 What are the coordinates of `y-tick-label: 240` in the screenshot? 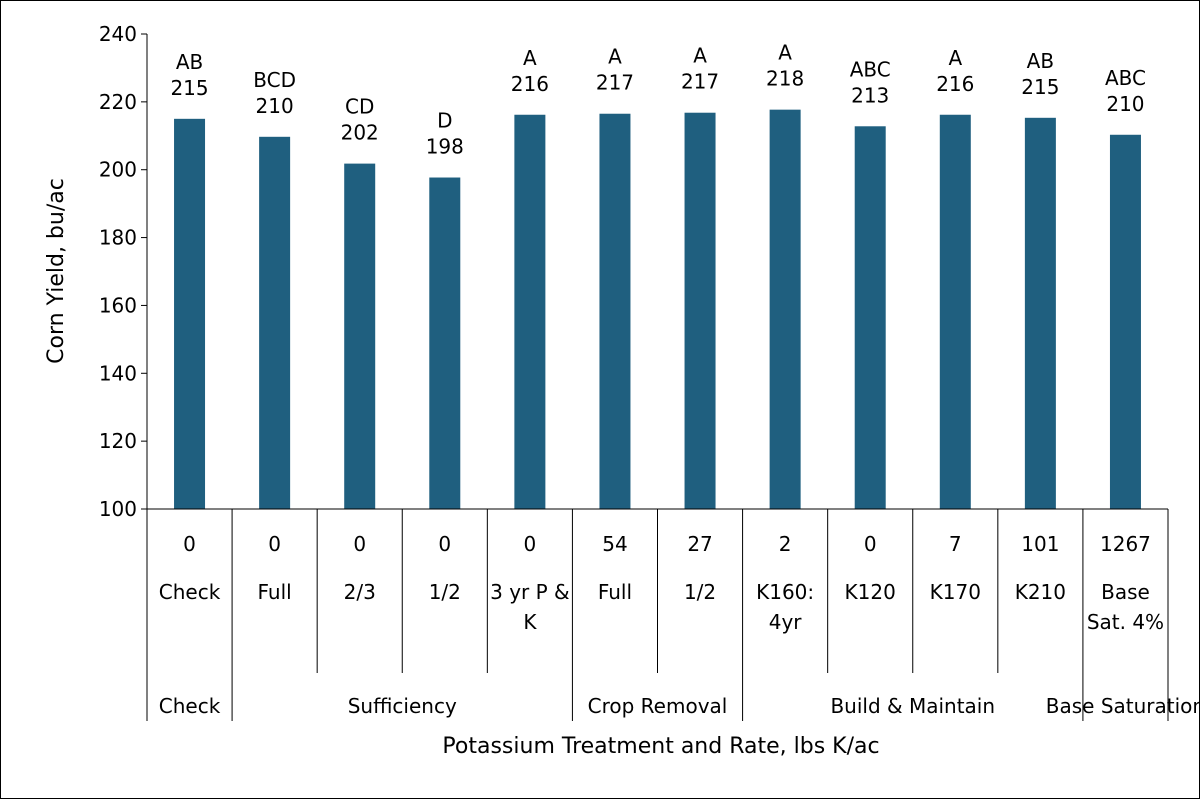 It's located at (118, 34).